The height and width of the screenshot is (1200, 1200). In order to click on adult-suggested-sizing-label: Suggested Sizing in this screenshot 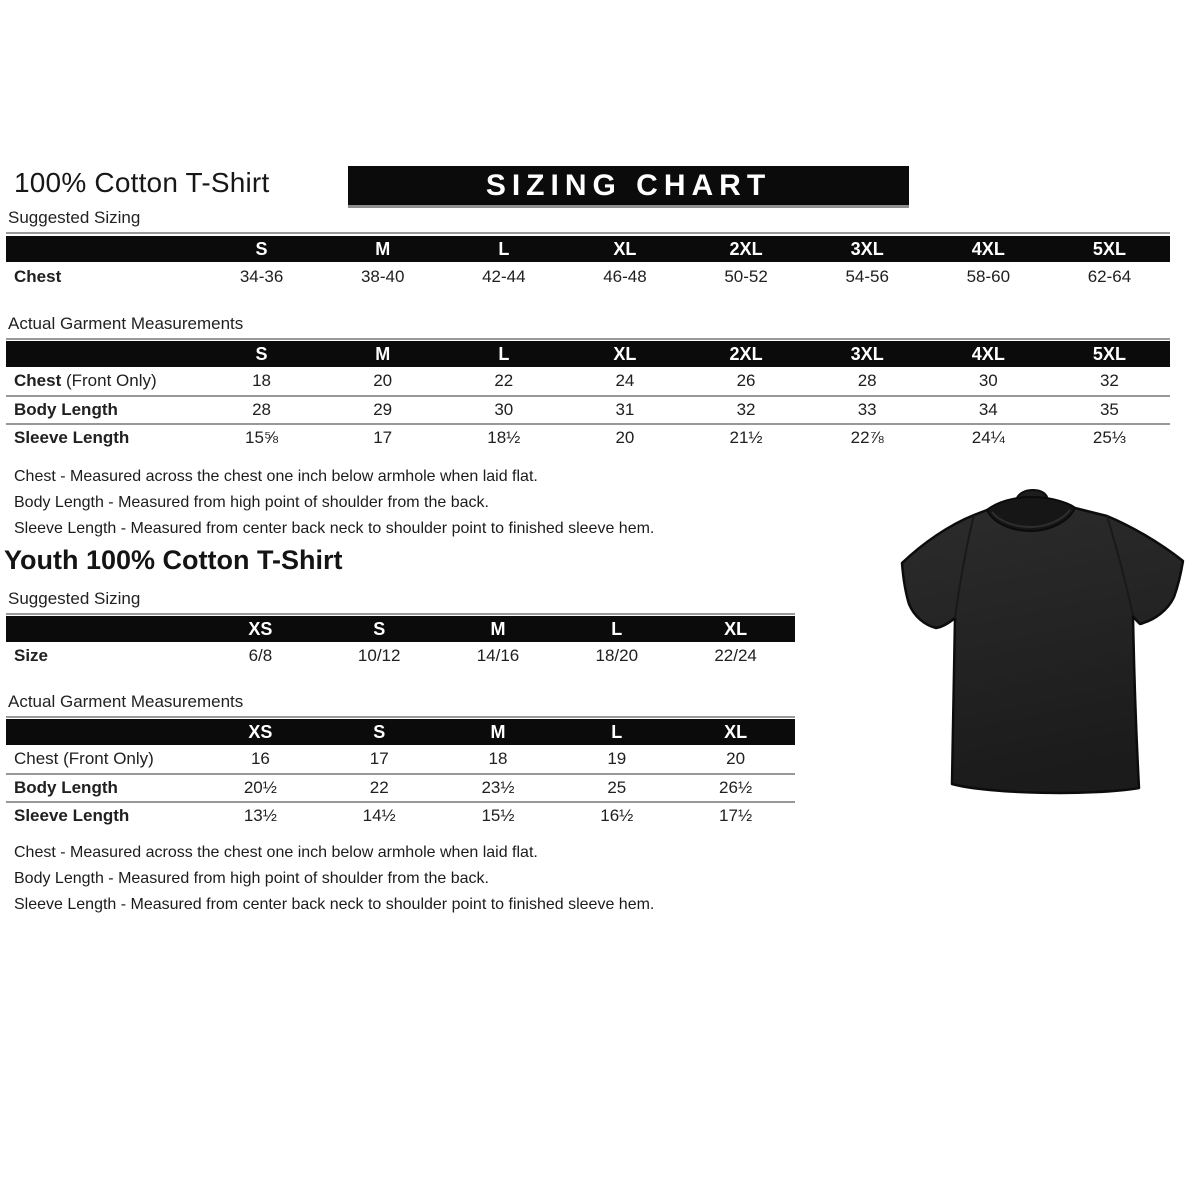, I will do `click(588, 221)`.